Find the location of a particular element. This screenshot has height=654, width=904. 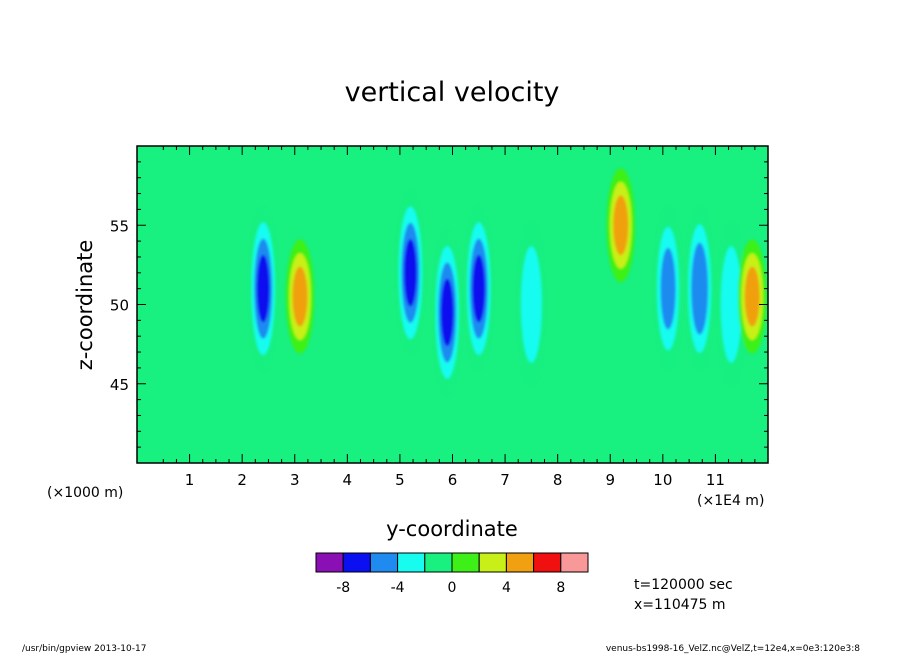

x-tick-label: 11 is located at coordinates (715, 480).